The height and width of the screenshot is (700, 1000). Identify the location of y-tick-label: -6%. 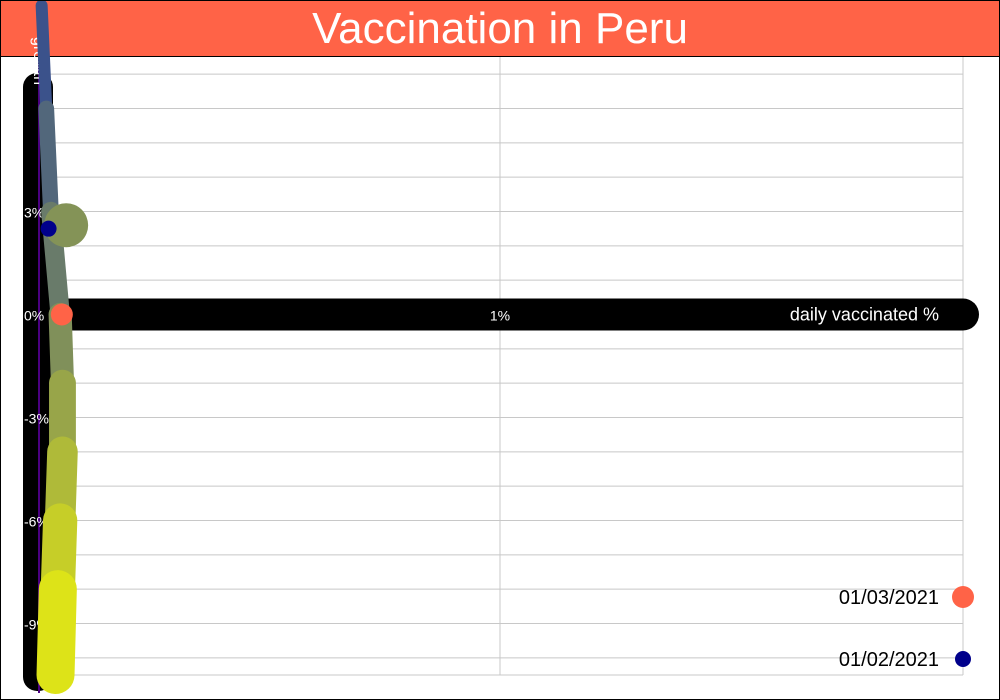
(36, 522).